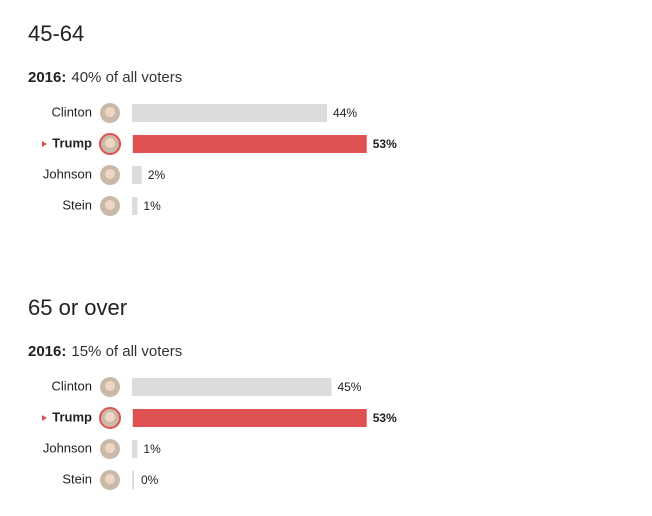 Image resolution: width=652 pixels, height=516 pixels. Describe the element at coordinates (77, 307) in the screenshot. I see `chart-title: 65 or over` at that location.